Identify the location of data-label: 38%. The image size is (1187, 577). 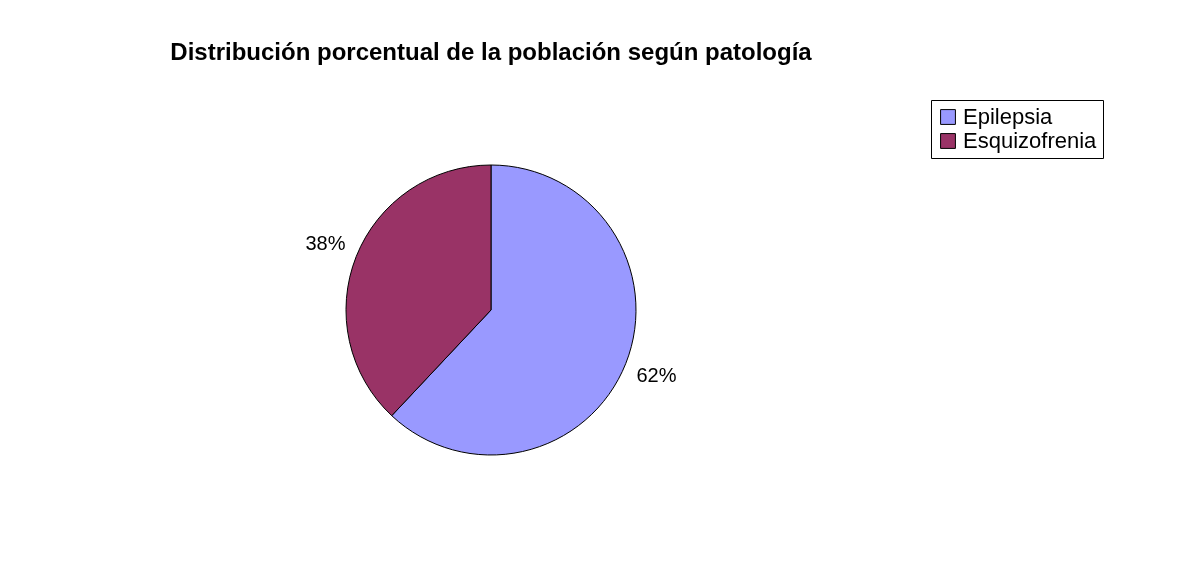
(325, 243).